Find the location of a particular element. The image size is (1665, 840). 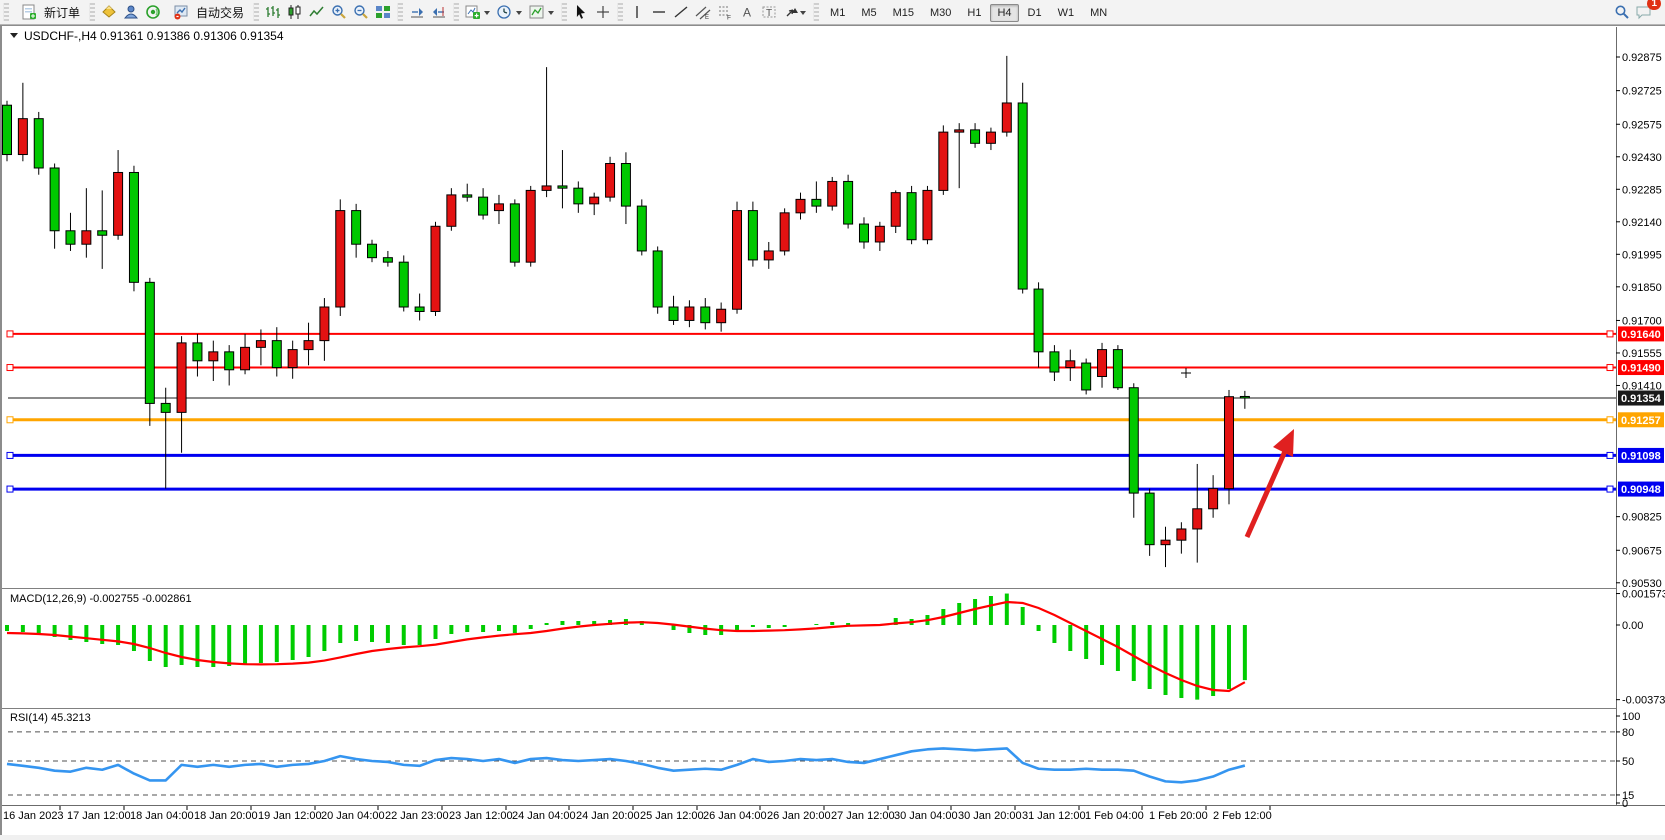

label-icon: T is located at coordinates (769, 12).